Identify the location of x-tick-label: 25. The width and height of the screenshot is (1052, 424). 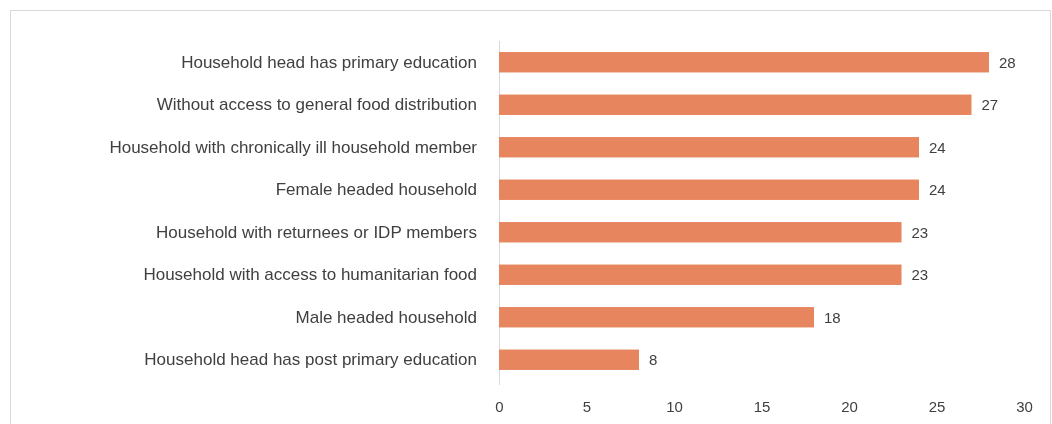
(937, 406).